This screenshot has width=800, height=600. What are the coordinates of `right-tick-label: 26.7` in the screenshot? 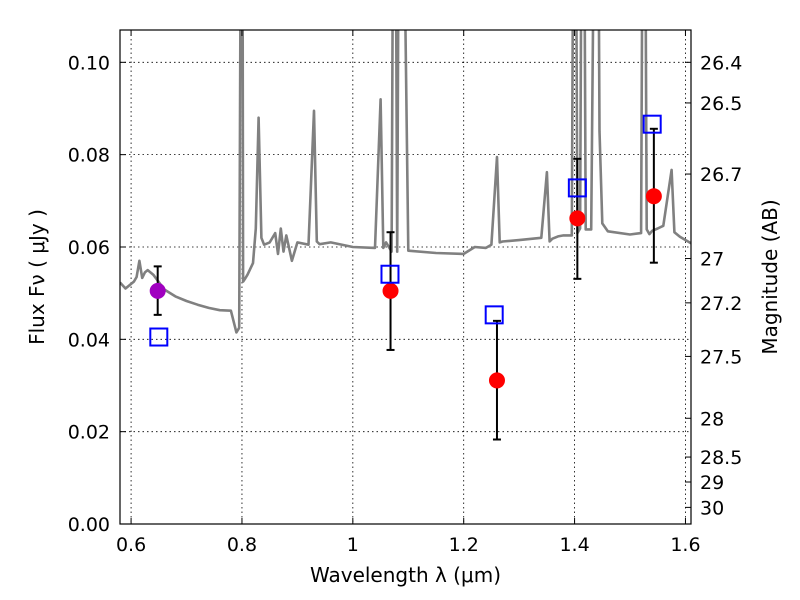 It's located at (721, 175).